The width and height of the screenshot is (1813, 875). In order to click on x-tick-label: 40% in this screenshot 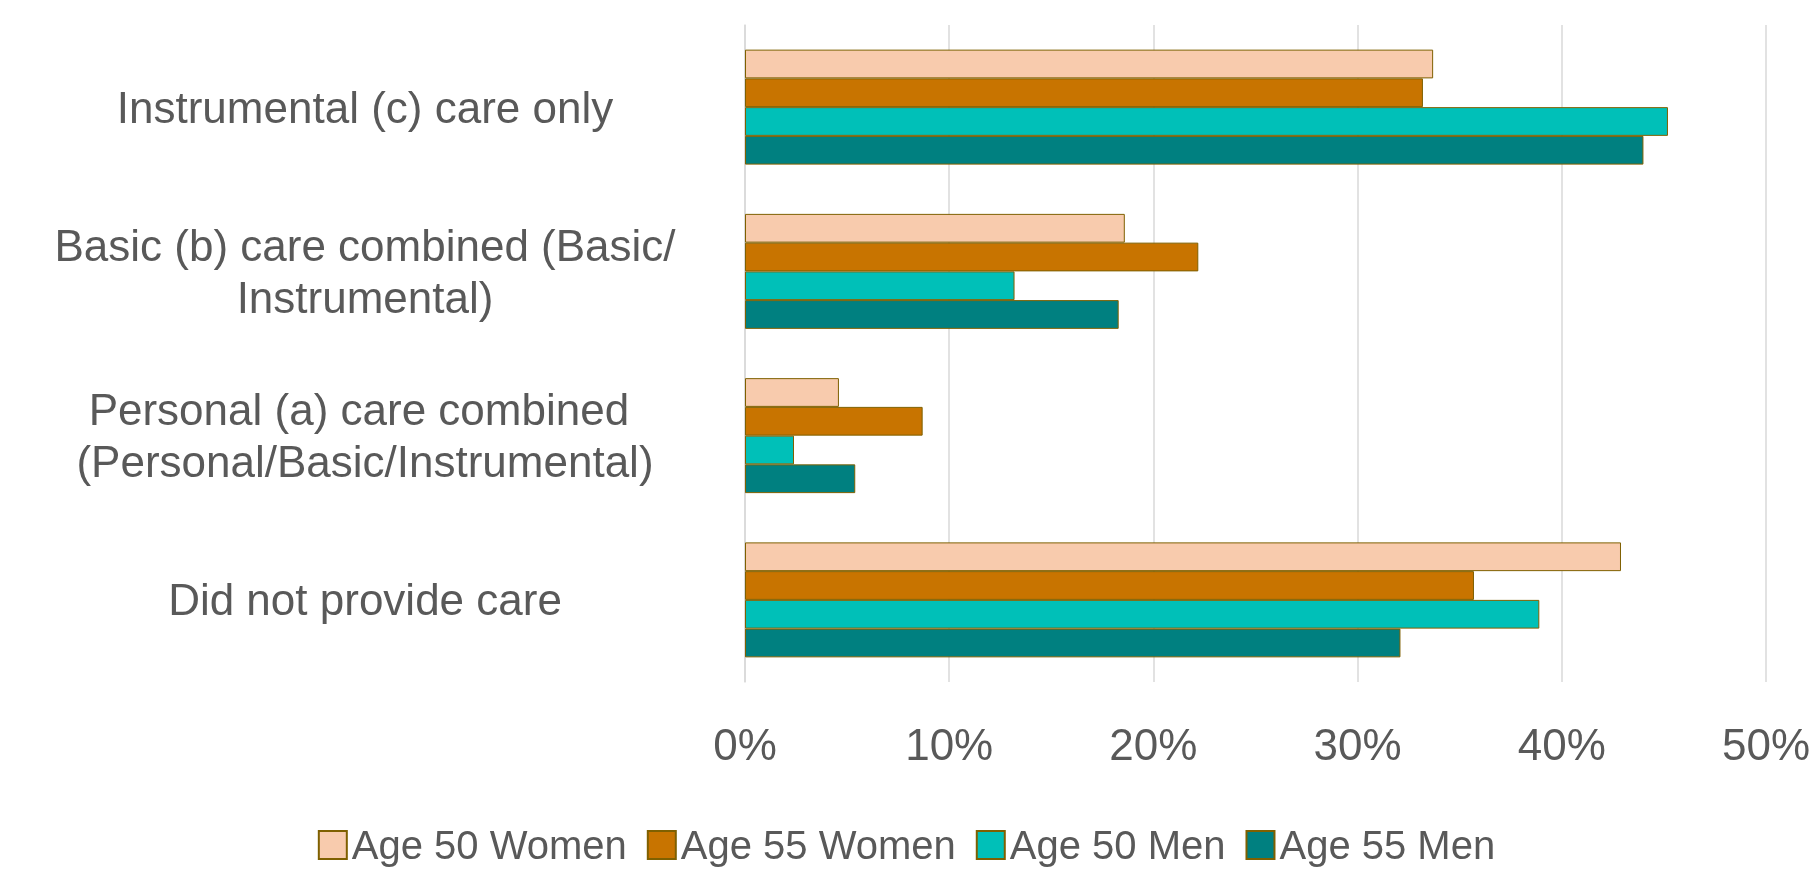, I will do `click(1561, 744)`.